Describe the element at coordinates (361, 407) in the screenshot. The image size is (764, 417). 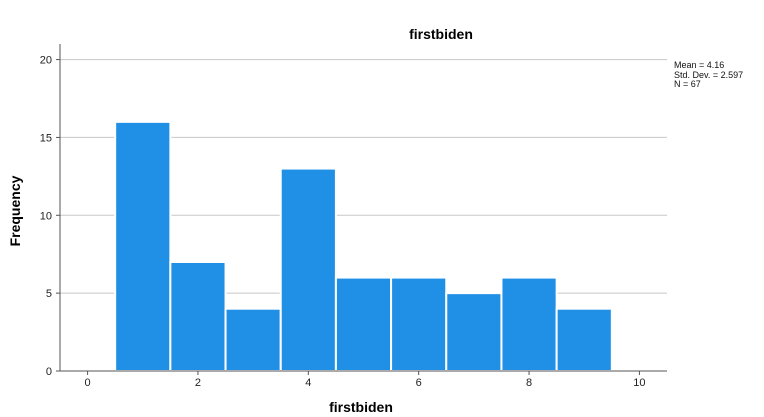
I see `x-axis-label: firstbiden` at that location.